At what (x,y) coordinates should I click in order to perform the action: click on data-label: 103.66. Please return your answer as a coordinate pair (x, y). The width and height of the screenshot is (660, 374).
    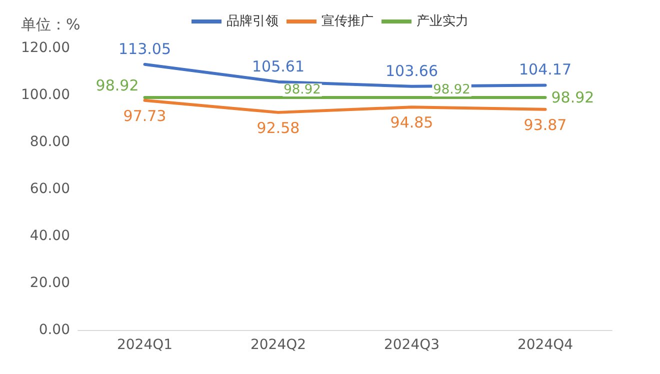
    Looking at the image, I should click on (412, 71).